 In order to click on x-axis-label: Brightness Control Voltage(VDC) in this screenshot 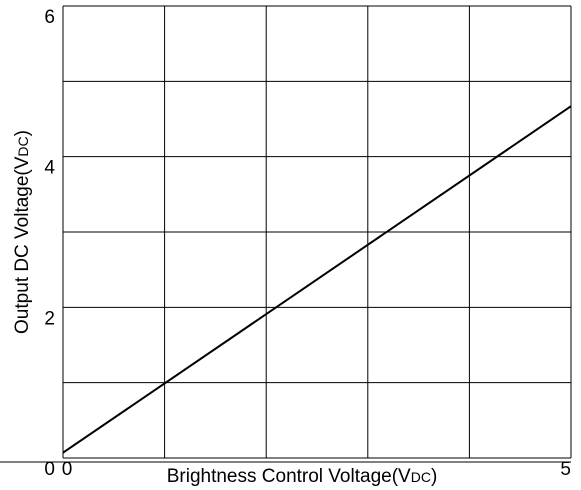, I will do `click(302, 476)`.